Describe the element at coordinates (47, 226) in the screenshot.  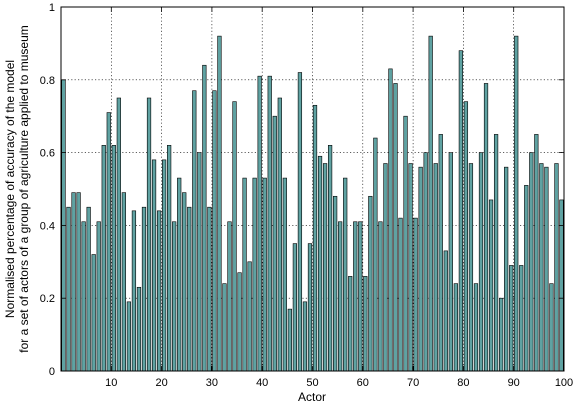
I see `y-tick-label: 0.4` at that location.